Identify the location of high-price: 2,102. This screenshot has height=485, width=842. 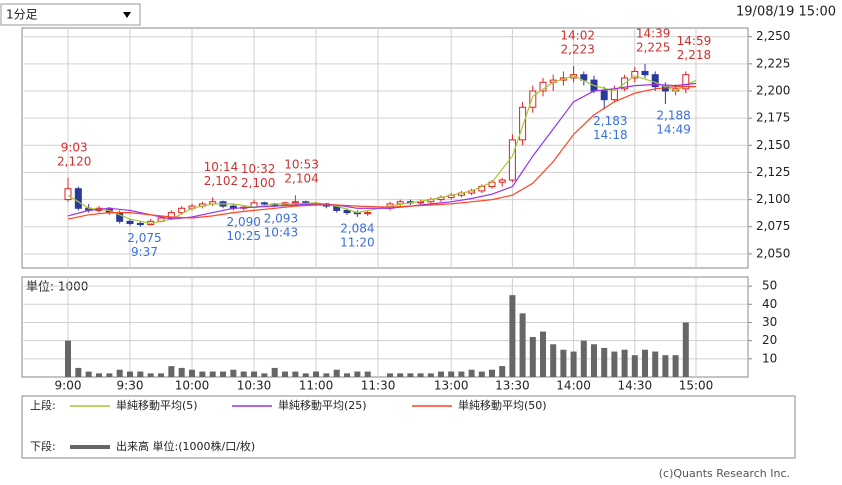
(221, 181).